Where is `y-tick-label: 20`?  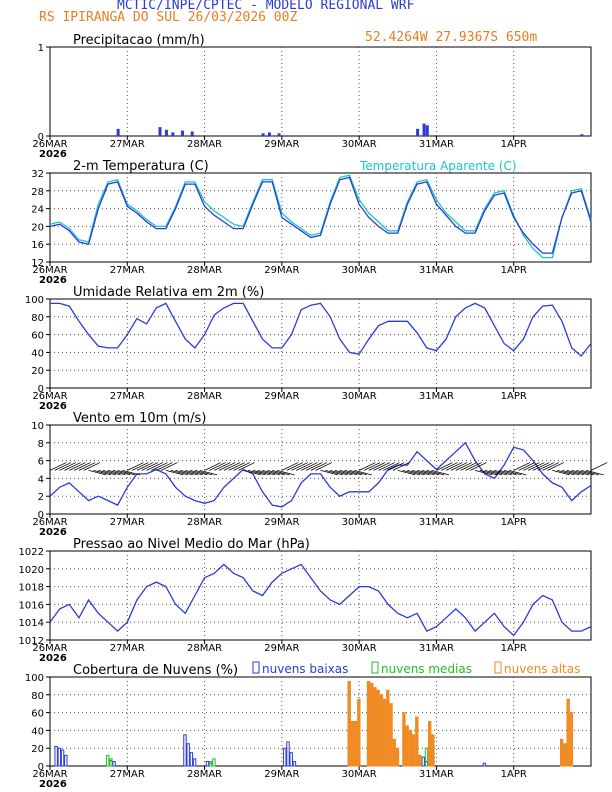
y-tick-label: 20 is located at coordinates (37, 371).